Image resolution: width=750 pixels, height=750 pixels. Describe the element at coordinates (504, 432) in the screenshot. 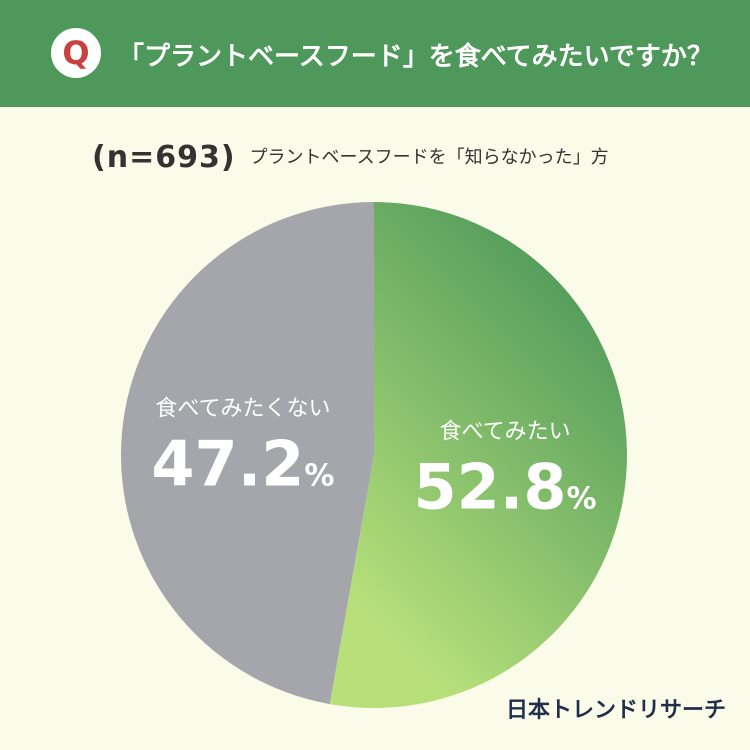

I see `slice-label-1: 食べてみたい` at that location.